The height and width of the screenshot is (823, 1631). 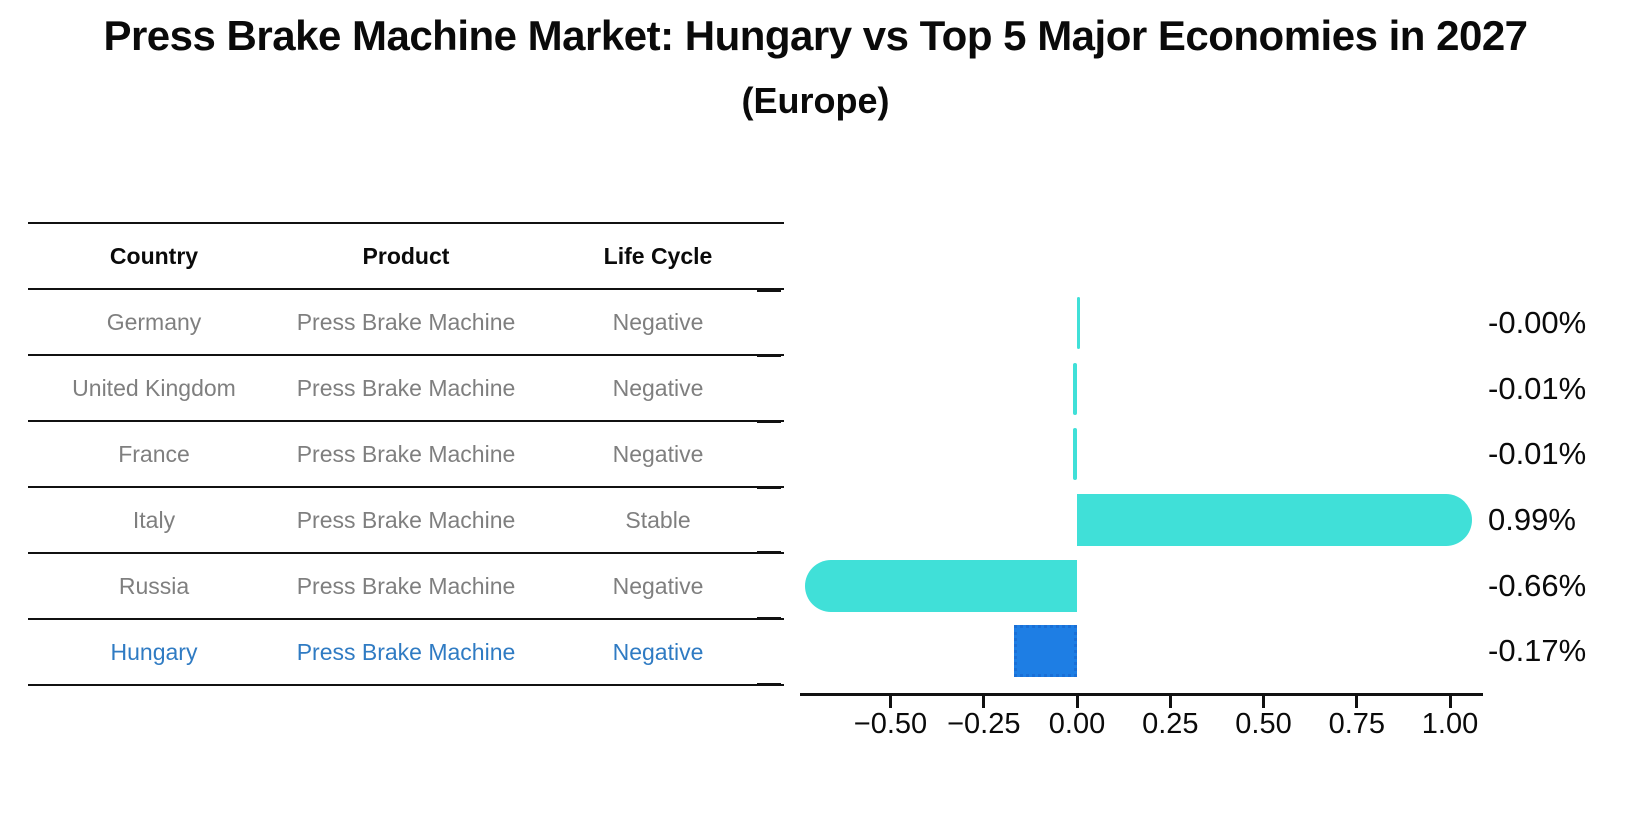 I want to click on table-cell-country: Russia, so click(x=154, y=585).